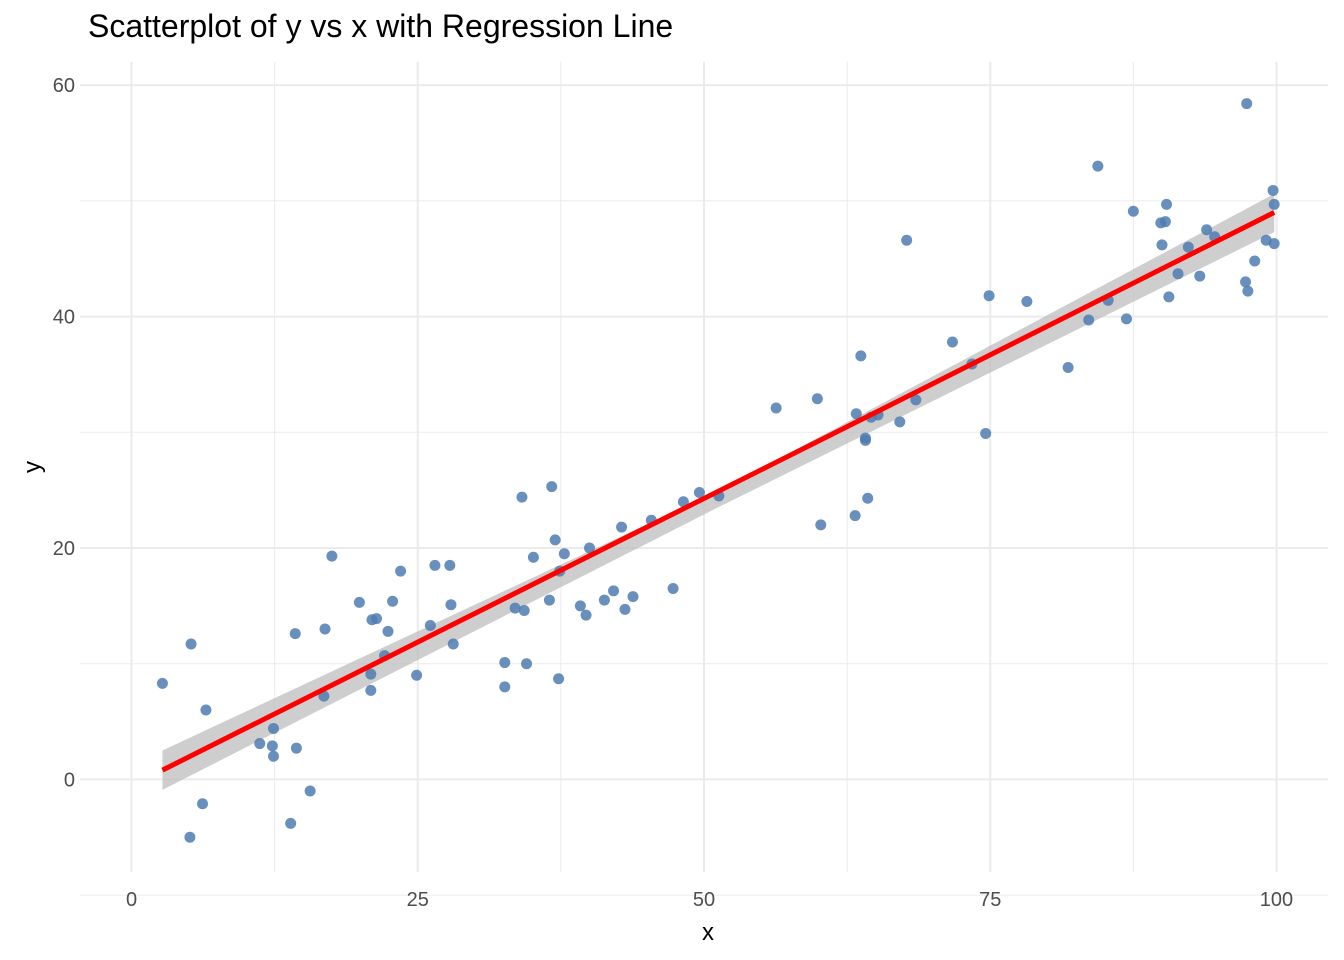  I want to click on x-tick-label: 25, so click(418, 900).